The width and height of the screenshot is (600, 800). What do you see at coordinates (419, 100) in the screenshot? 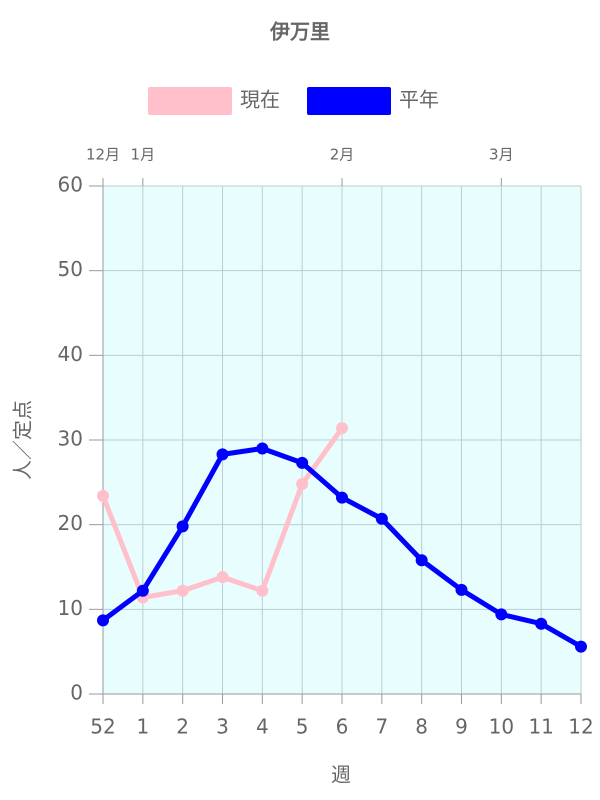
I see `legend-label: 平年` at bounding box center [419, 100].